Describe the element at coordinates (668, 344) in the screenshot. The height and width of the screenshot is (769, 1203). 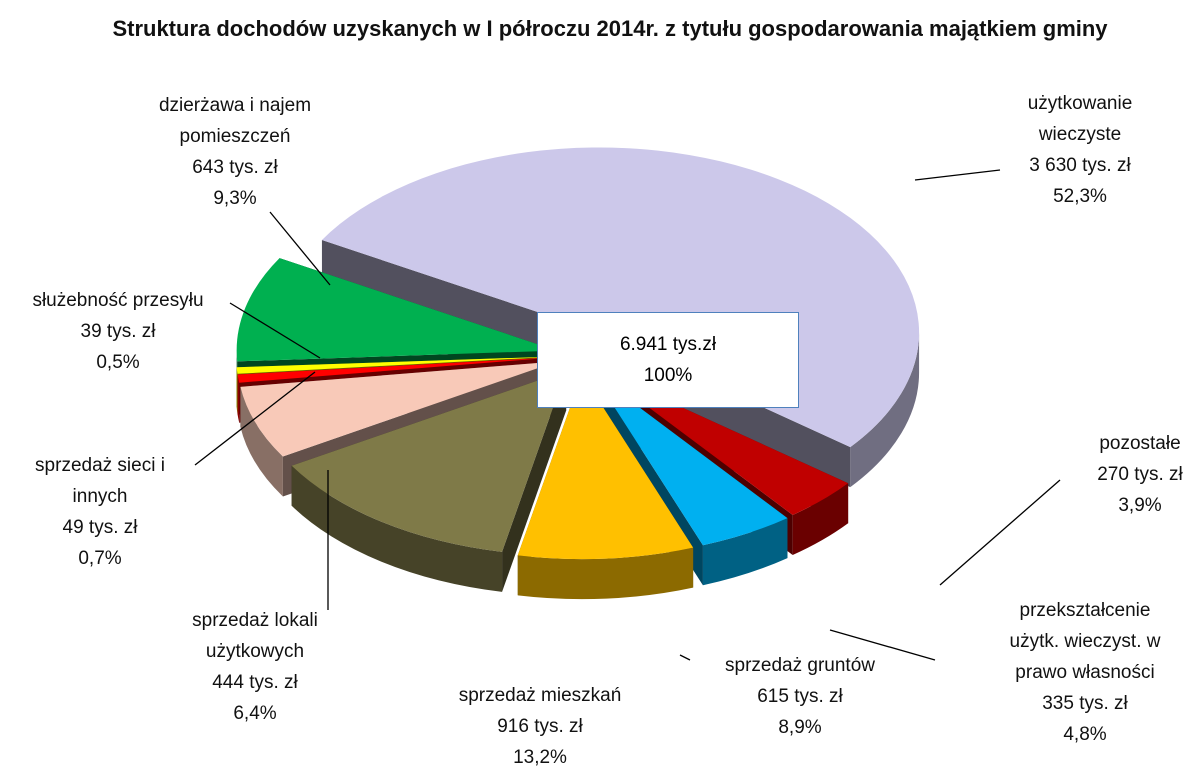
I see `total-label: 6.941 tys.zł` at that location.